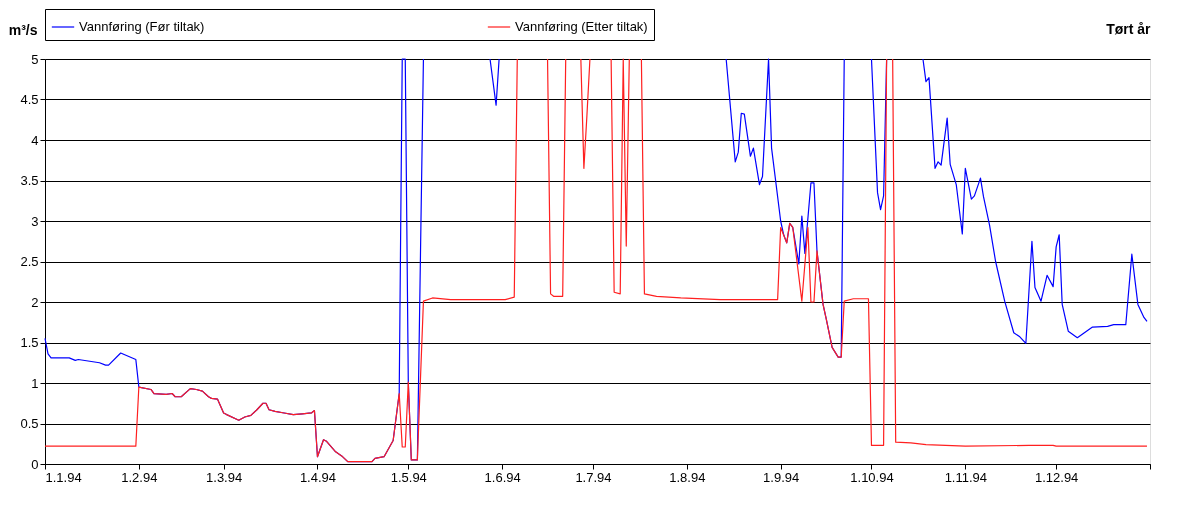  What do you see at coordinates (63, 477) in the screenshot?
I see `x-tick-label: 1.1.94` at bounding box center [63, 477].